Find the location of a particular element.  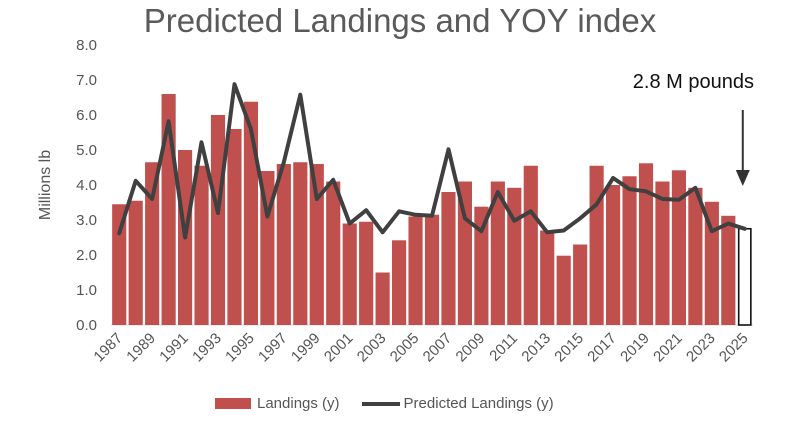

y-tick-label: 1.0 is located at coordinates (86, 290).